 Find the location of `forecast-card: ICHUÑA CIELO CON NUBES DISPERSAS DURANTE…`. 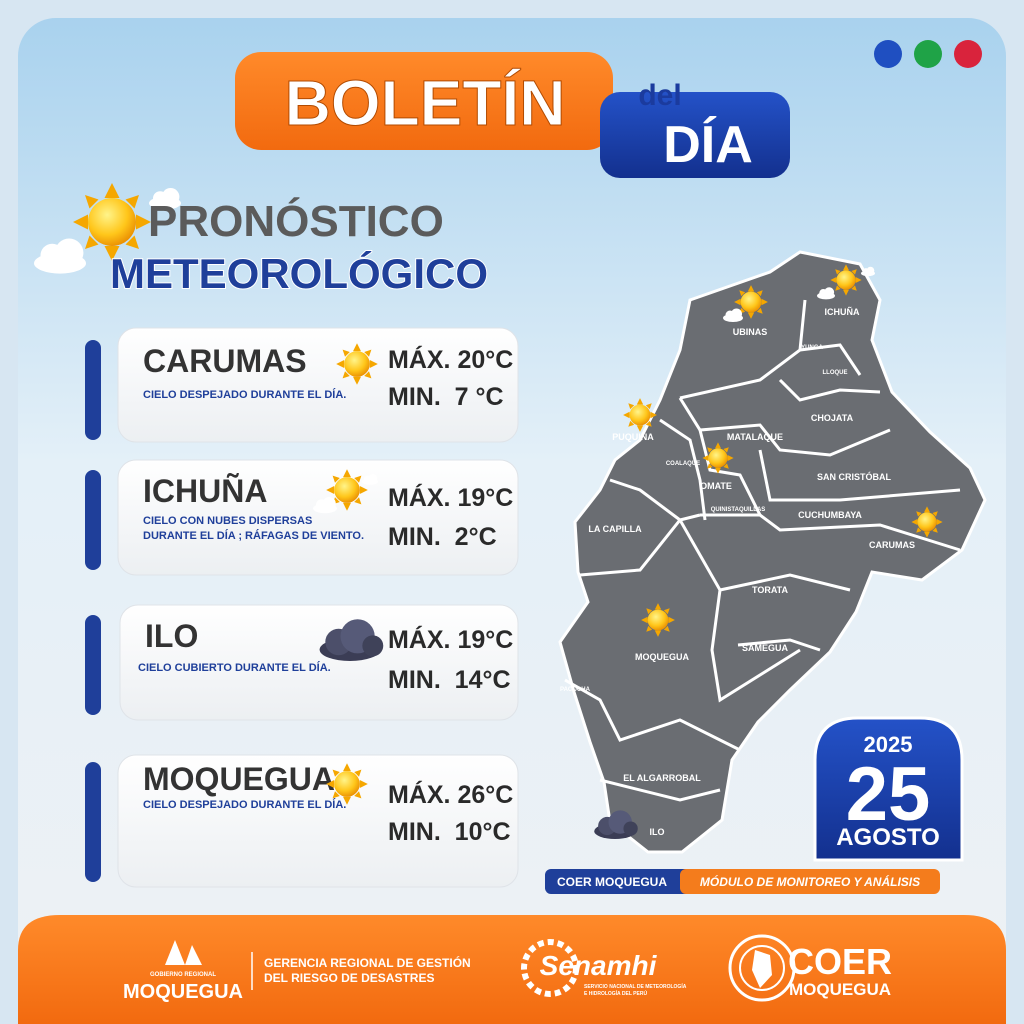

forecast-card: ICHUÑA CIELO CON NUBES DISPERSAS DURANTE… is located at coordinates (302, 517).